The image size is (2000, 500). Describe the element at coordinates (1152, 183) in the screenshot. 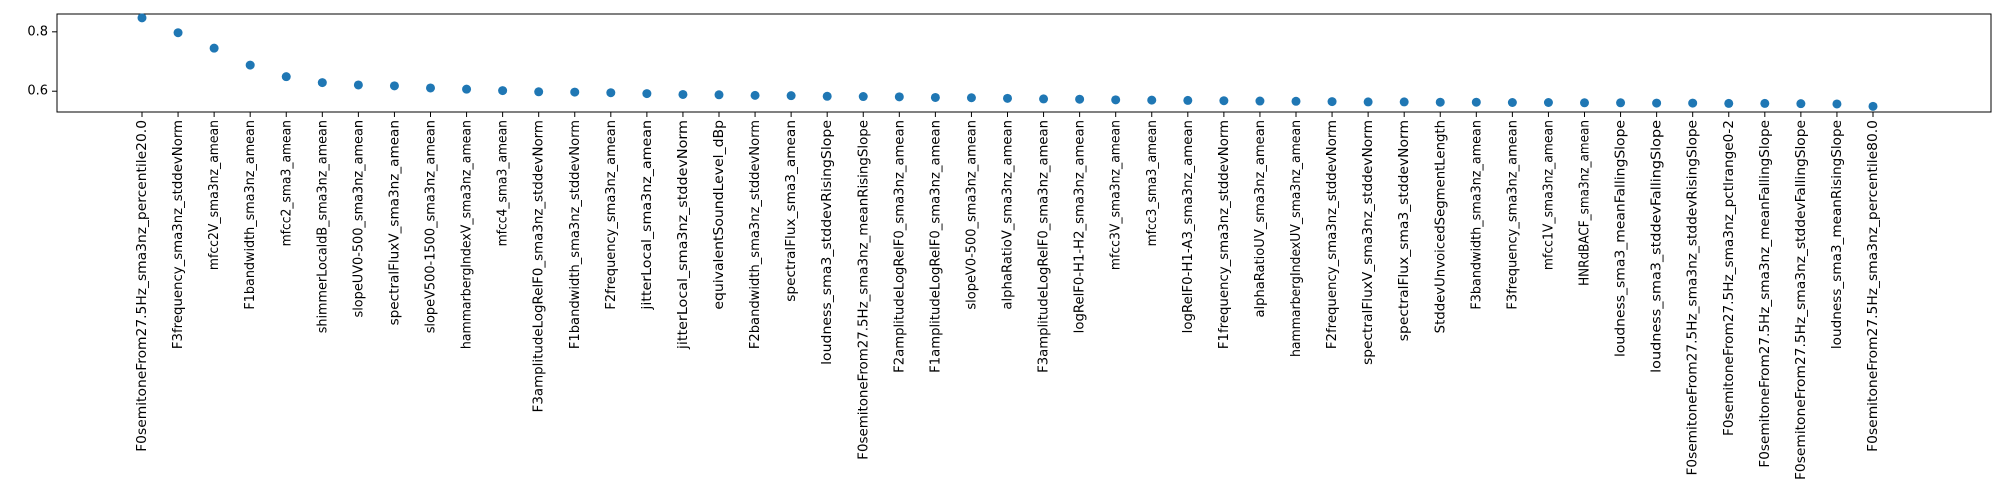

I see `x-tick-label: mfcc3_sma3_amean` at that location.